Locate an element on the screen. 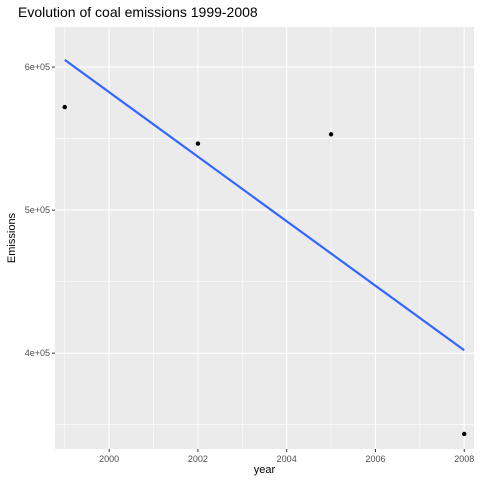 The image size is (480, 480). y-tick-label: 6e+05 is located at coordinates (37, 67).